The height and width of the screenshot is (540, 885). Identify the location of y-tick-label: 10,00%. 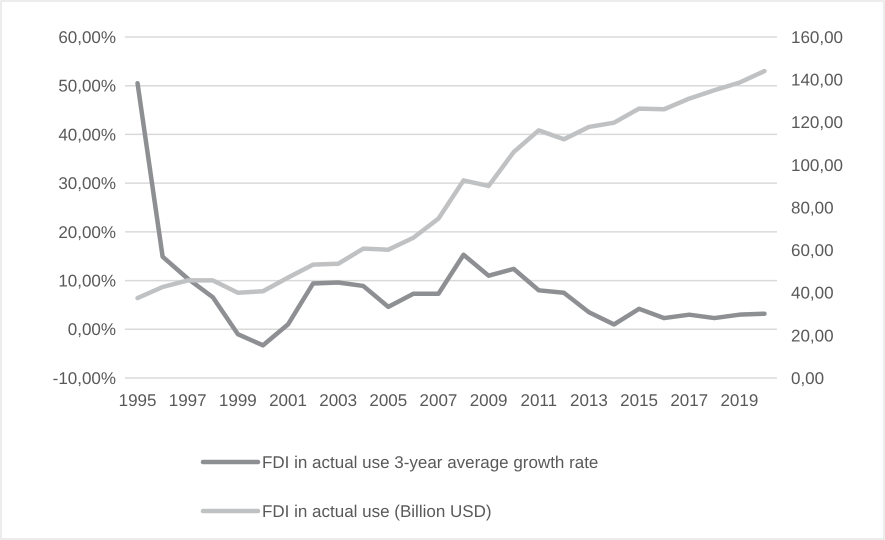
(87, 281).